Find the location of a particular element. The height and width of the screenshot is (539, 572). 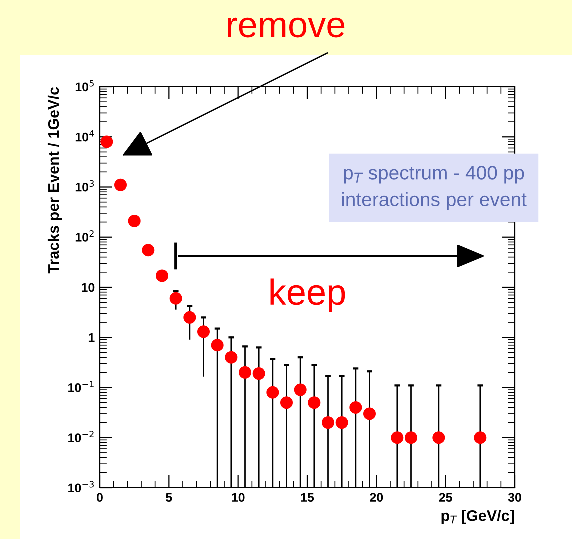

y-tick-label: 10$^{−3}$ is located at coordinates (81, 487).